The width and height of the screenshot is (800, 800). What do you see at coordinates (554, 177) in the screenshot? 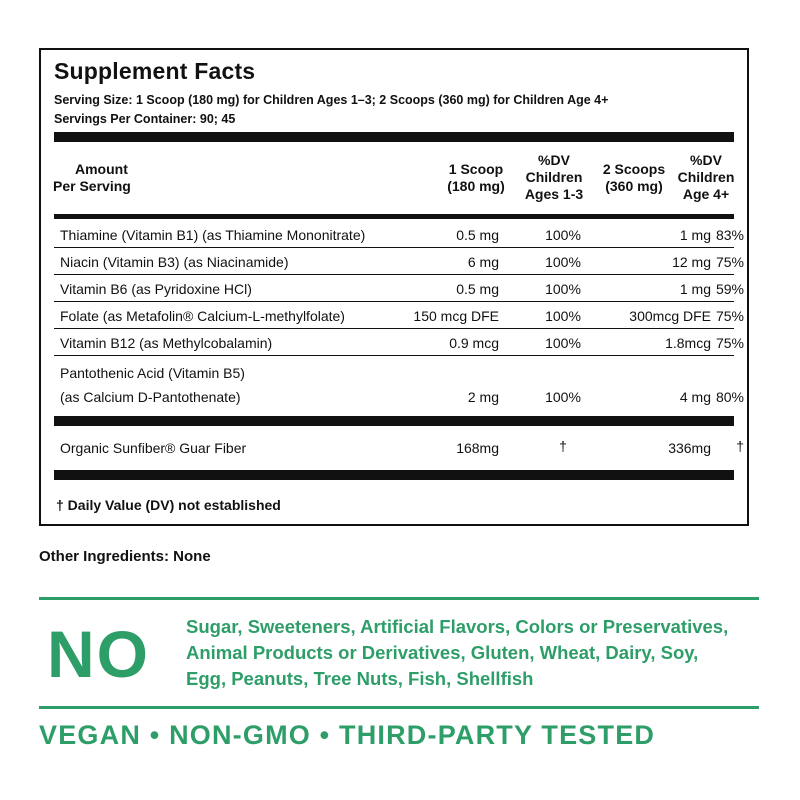
I see `header-dv-ages-1-3: %DV Children Ages 1-3` at bounding box center [554, 177].